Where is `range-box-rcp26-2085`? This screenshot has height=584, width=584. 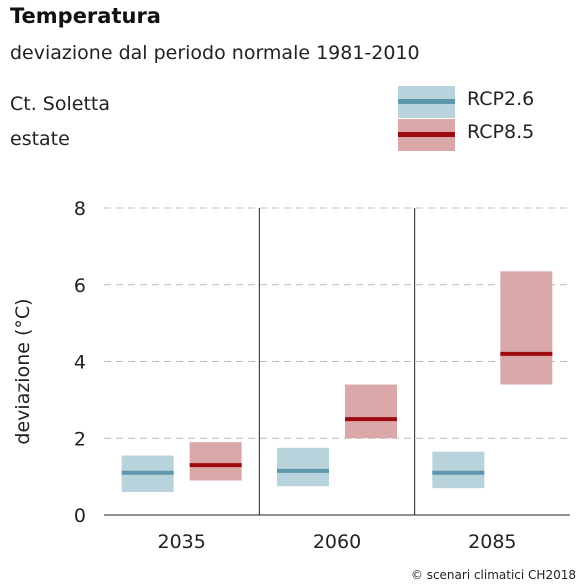
range-box-rcp26-2085 is located at coordinates (458, 470).